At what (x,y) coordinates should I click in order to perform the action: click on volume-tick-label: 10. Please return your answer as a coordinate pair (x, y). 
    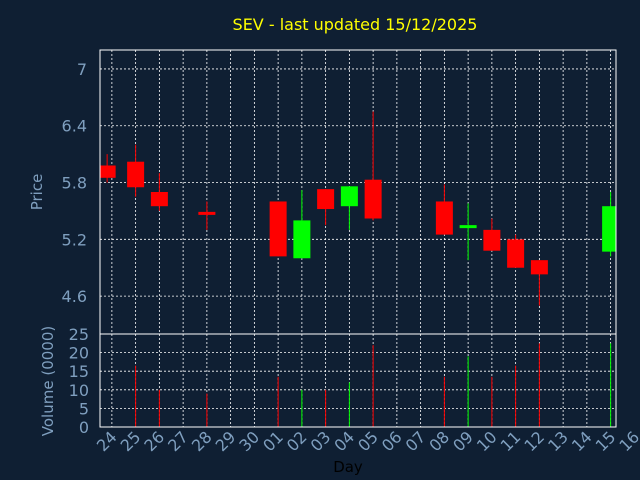
    Looking at the image, I should click on (79, 390).